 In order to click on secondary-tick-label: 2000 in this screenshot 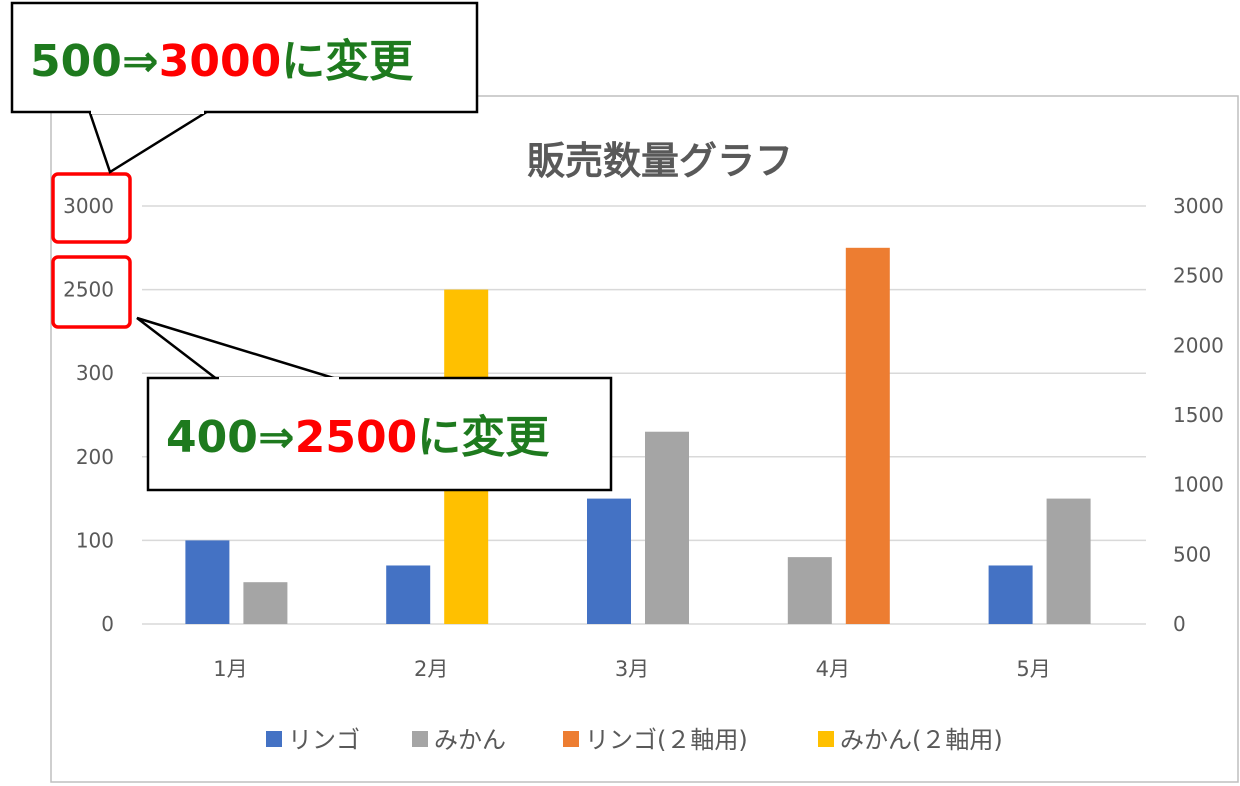, I will do `click(1198, 345)`.